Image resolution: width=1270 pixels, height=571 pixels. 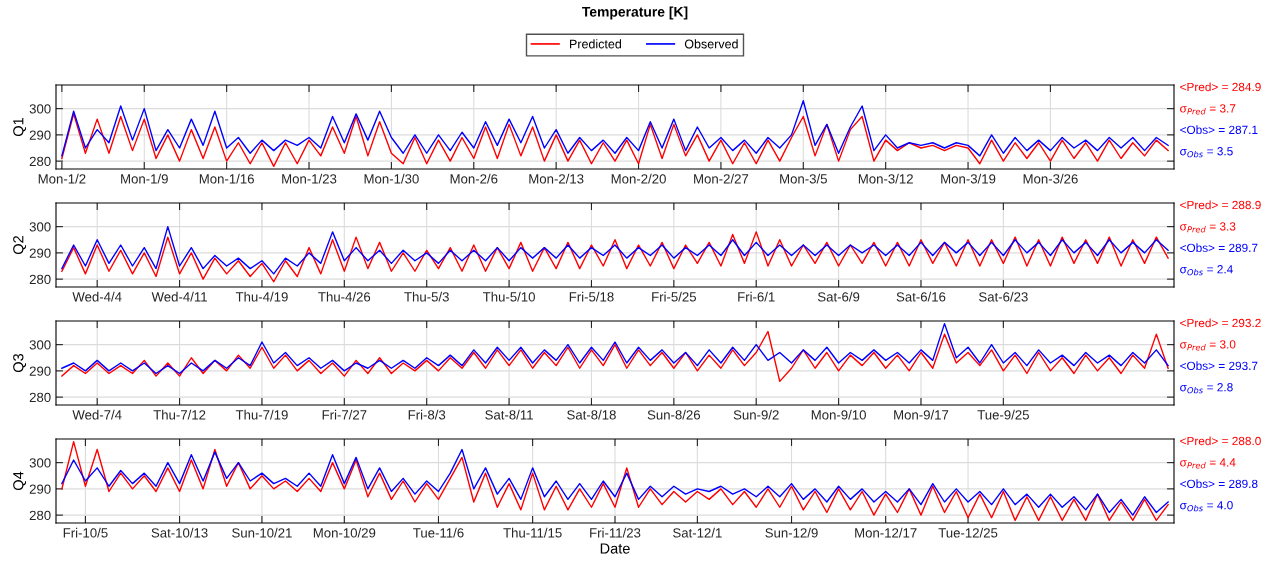 I want to click on x-tick-label: Mon-3/26, so click(x=1050, y=178).